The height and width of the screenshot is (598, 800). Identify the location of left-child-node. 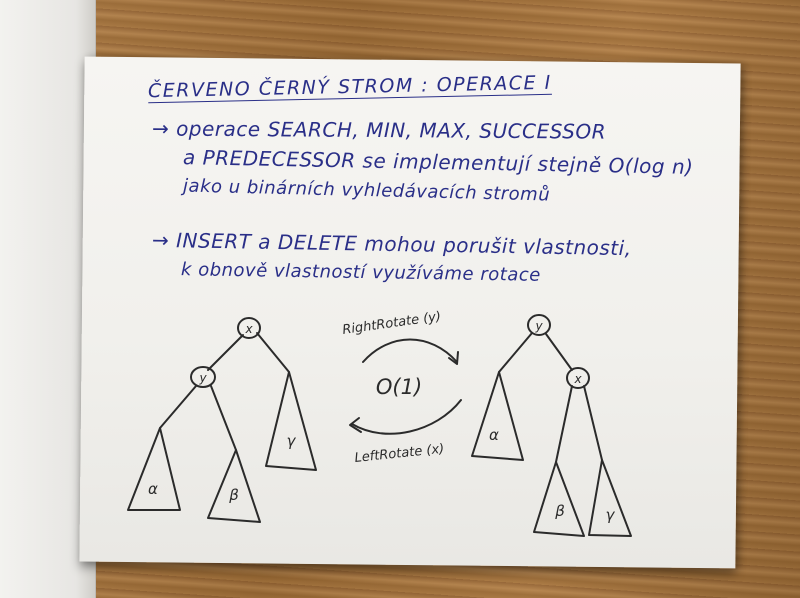
(203, 377).